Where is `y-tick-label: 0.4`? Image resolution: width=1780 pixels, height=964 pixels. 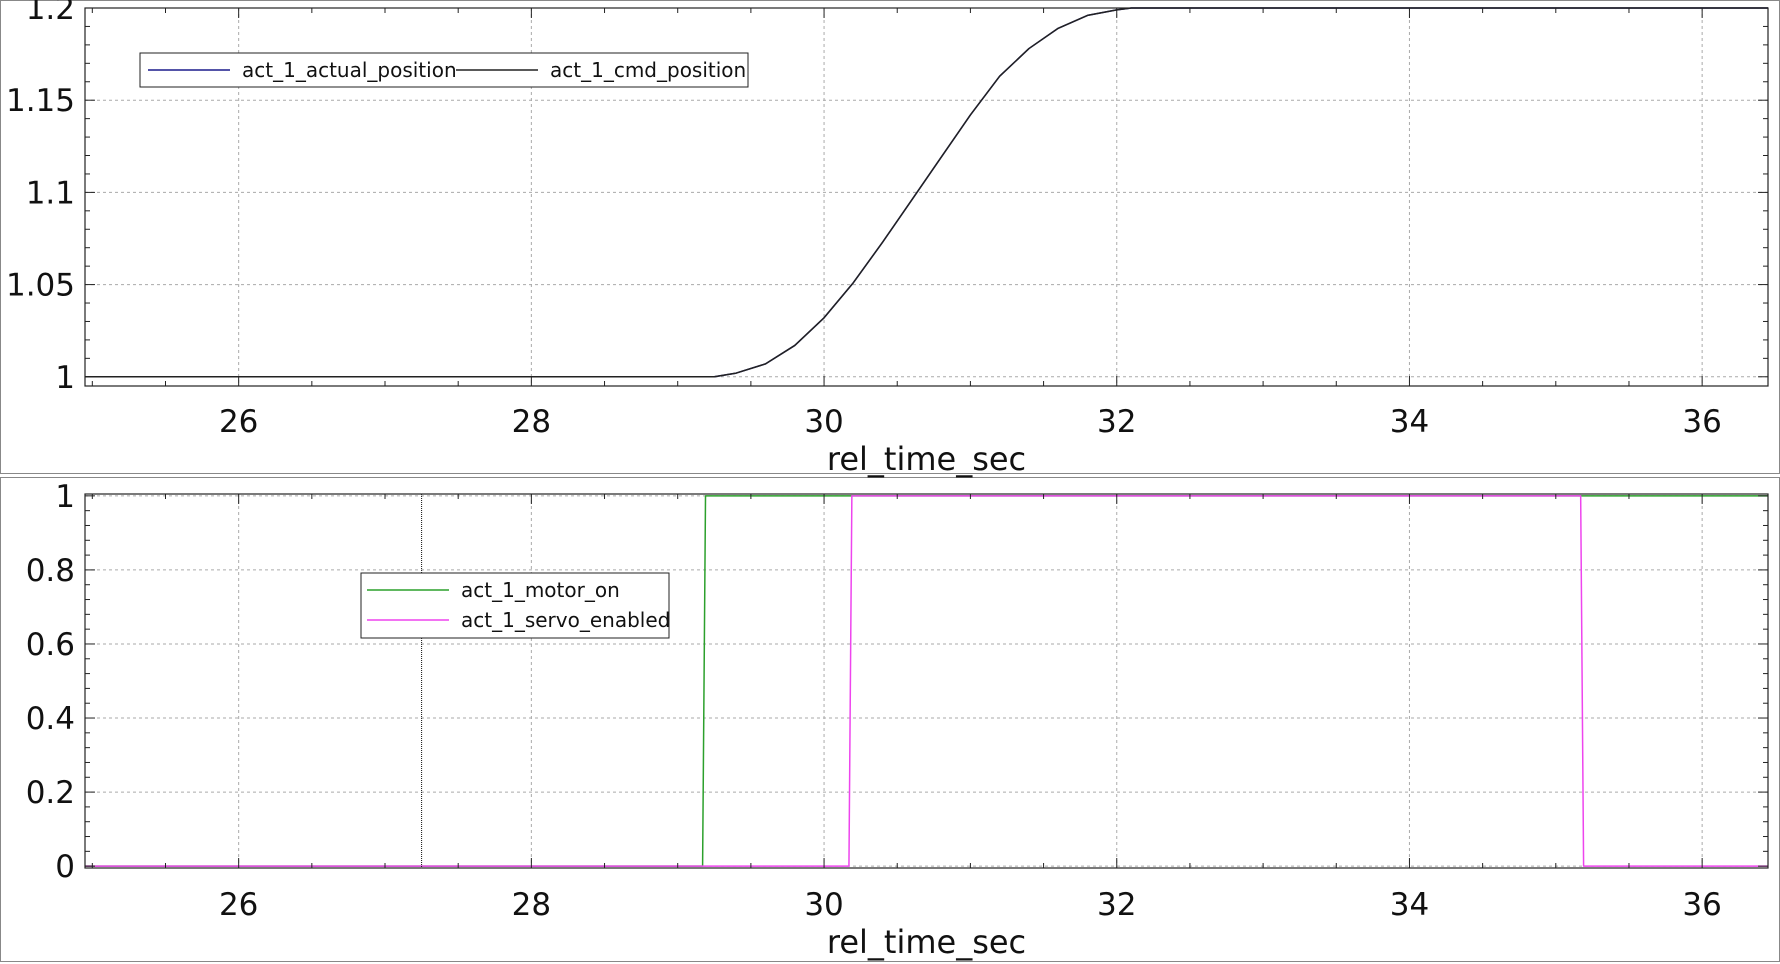
y-tick-label: 0.4 is located at coordinates (50, 719).